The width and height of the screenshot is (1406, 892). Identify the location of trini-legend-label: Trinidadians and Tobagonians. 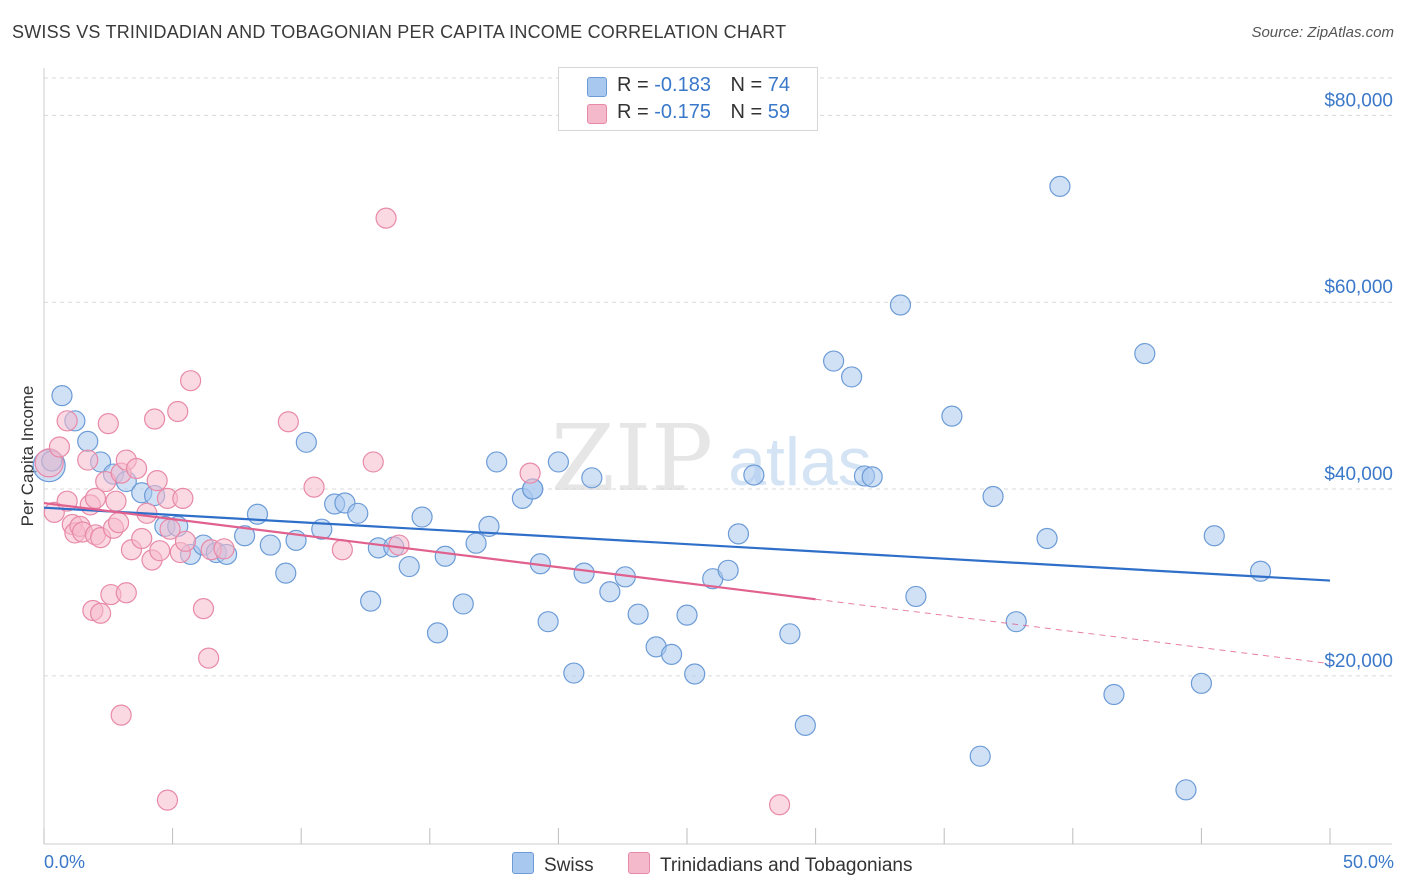
(786, 865).